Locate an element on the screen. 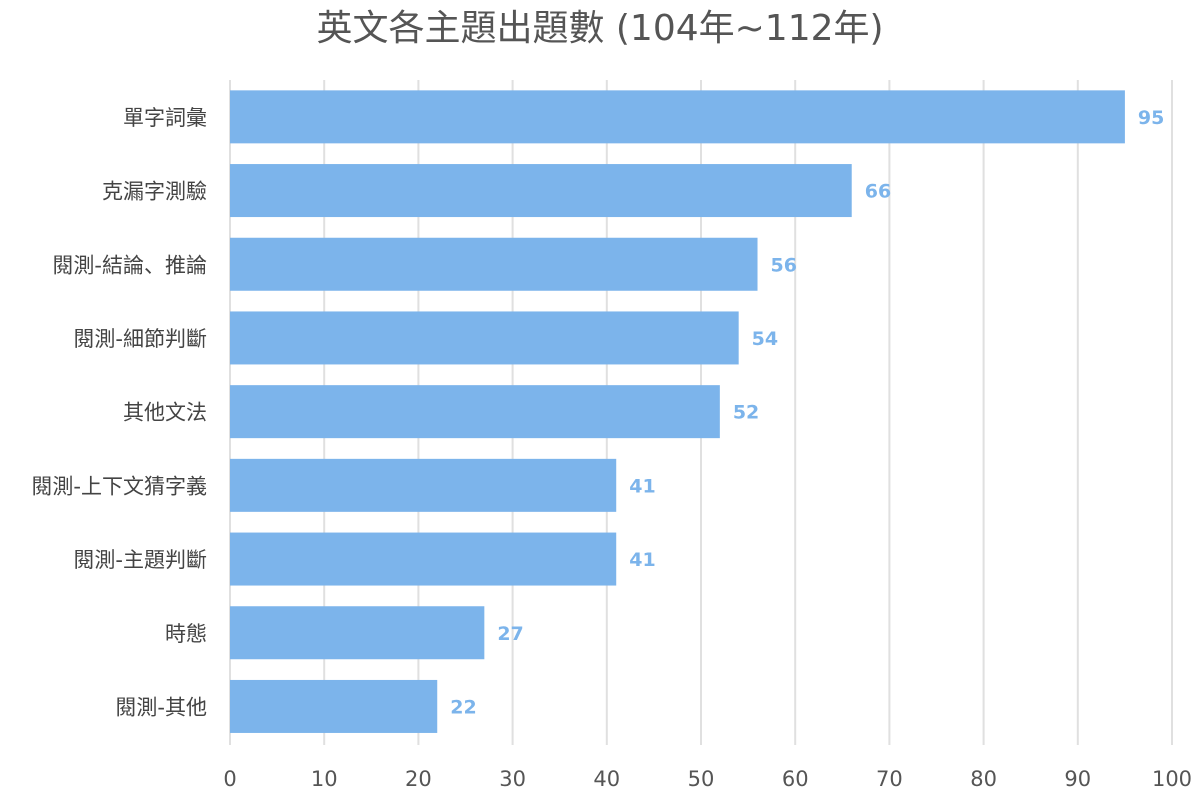  x-tick-label: 90 is located at coordinates (1077, 779).